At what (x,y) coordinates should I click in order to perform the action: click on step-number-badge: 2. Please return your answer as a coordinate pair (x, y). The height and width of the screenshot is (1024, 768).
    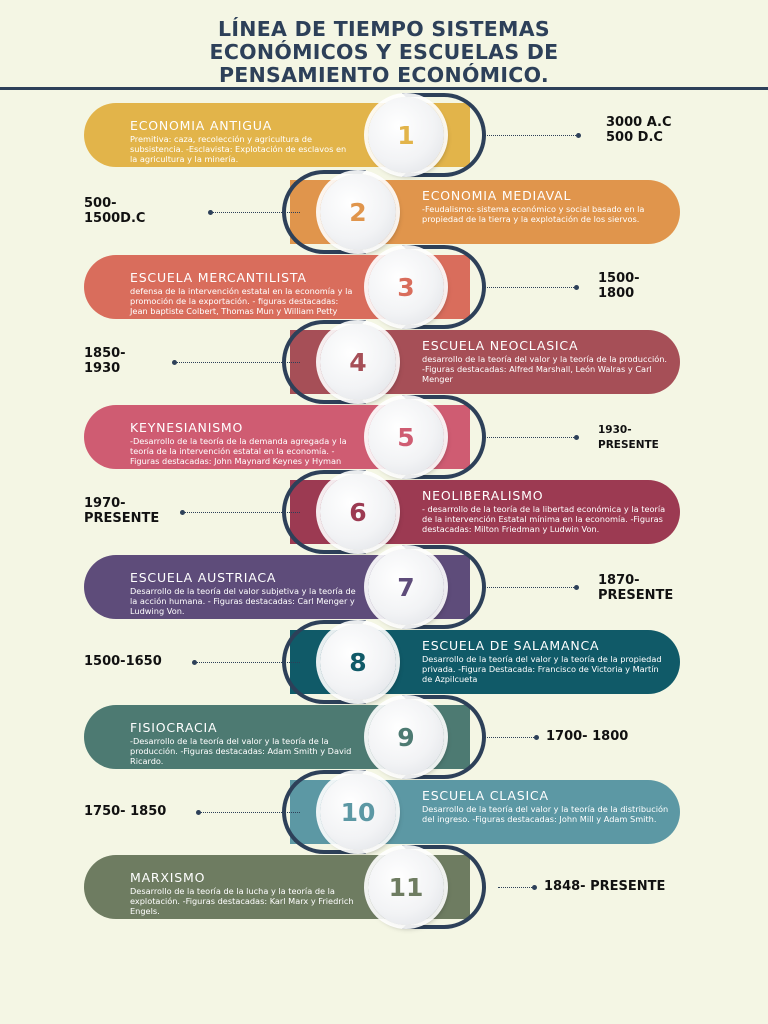
    Looking at the image, I should click on (358, 212).